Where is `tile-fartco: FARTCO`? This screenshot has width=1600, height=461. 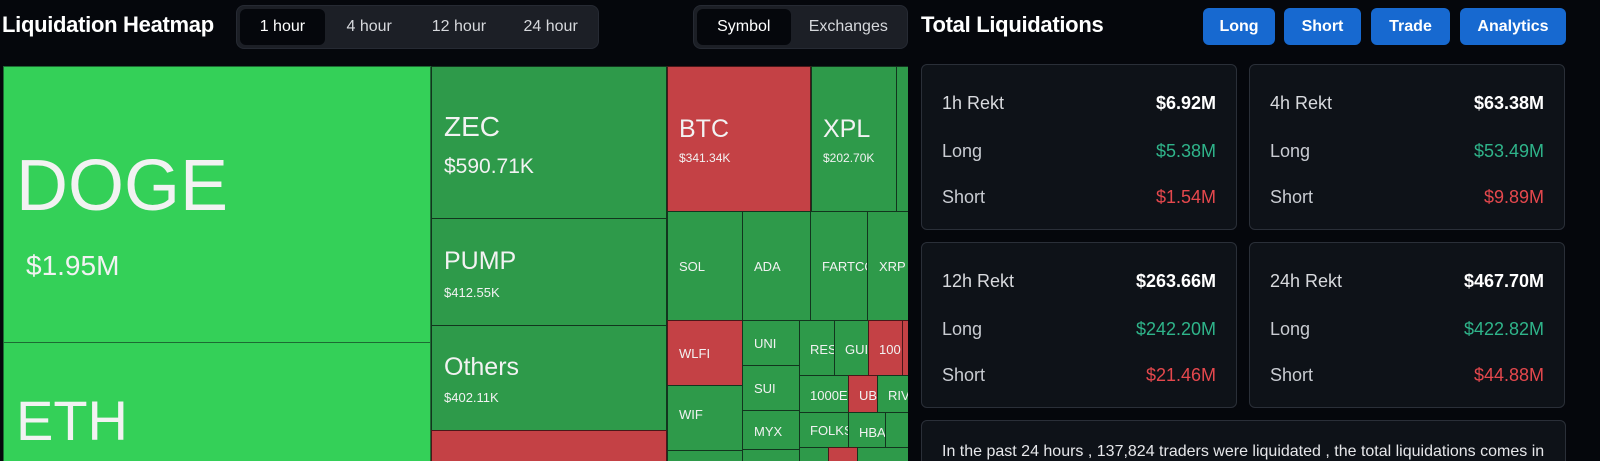 tile-fartco: FARTCO is located at coordinates (839, 266).